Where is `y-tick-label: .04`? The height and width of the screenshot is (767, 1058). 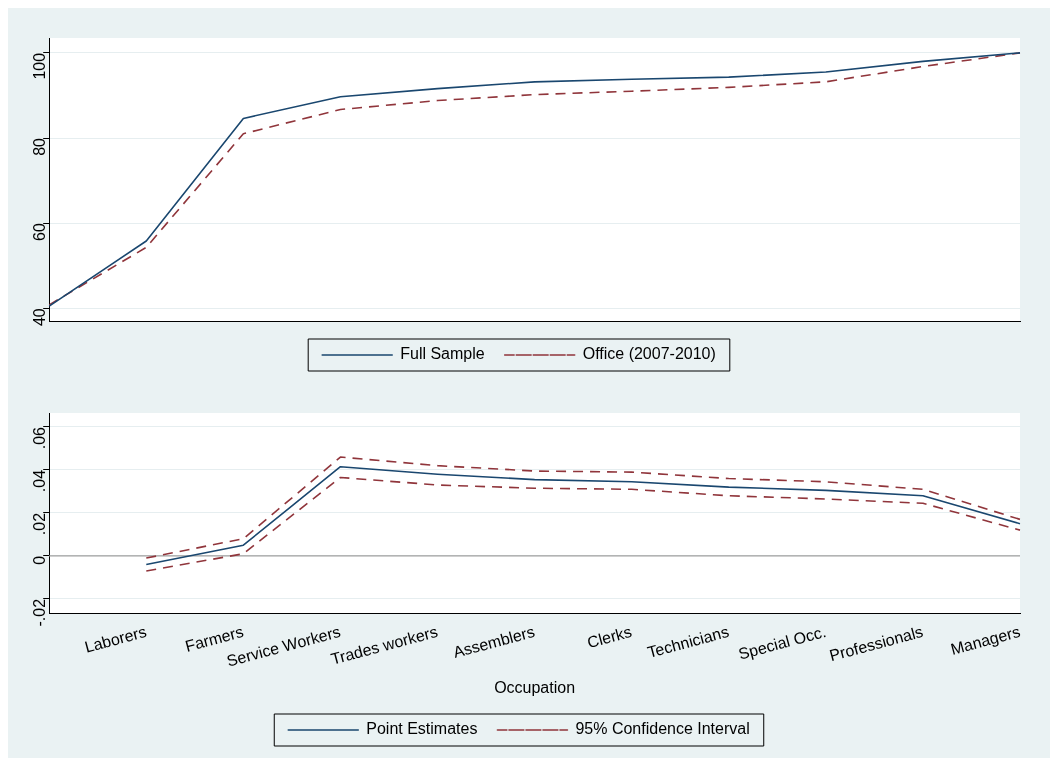
y-tick-label: .04 is located at coordinates (39, 481).